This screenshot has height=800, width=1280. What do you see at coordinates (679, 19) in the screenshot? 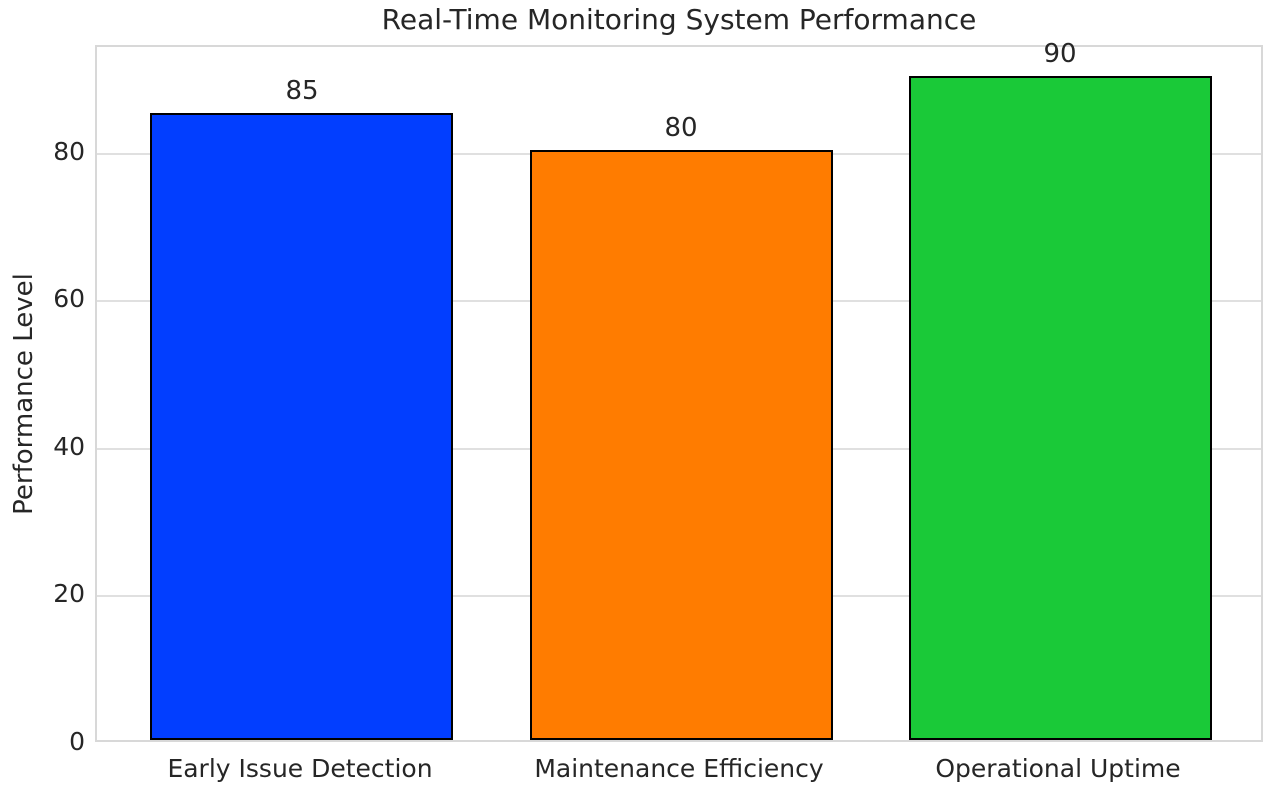
I see `chart-title: Real-Time Monitoring System Performance` at bounding box center [679, 19].